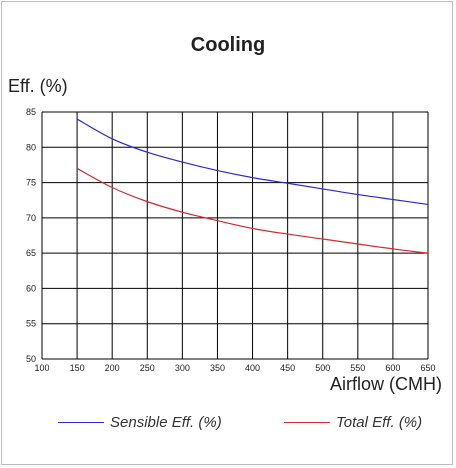  I want to click on x-tick-label: 650, so click(427, 368).